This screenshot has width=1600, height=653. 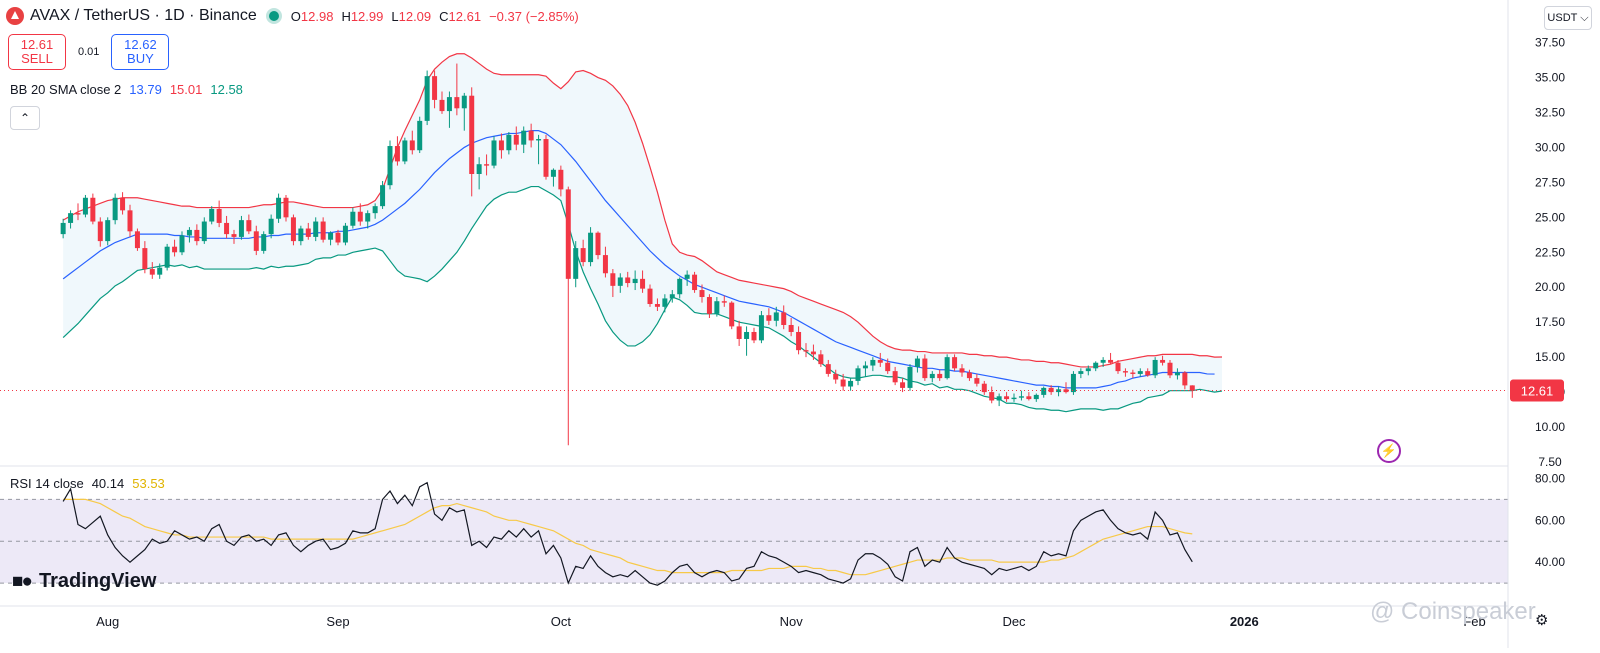 I want to click on spread-value: 0.01, so click(x=89, y=52).